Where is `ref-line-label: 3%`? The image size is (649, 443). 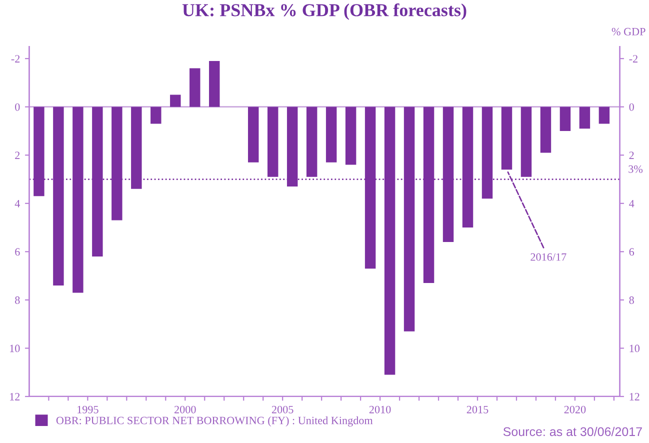
ref-line-label: 3% is located at coordinates (635, 169).